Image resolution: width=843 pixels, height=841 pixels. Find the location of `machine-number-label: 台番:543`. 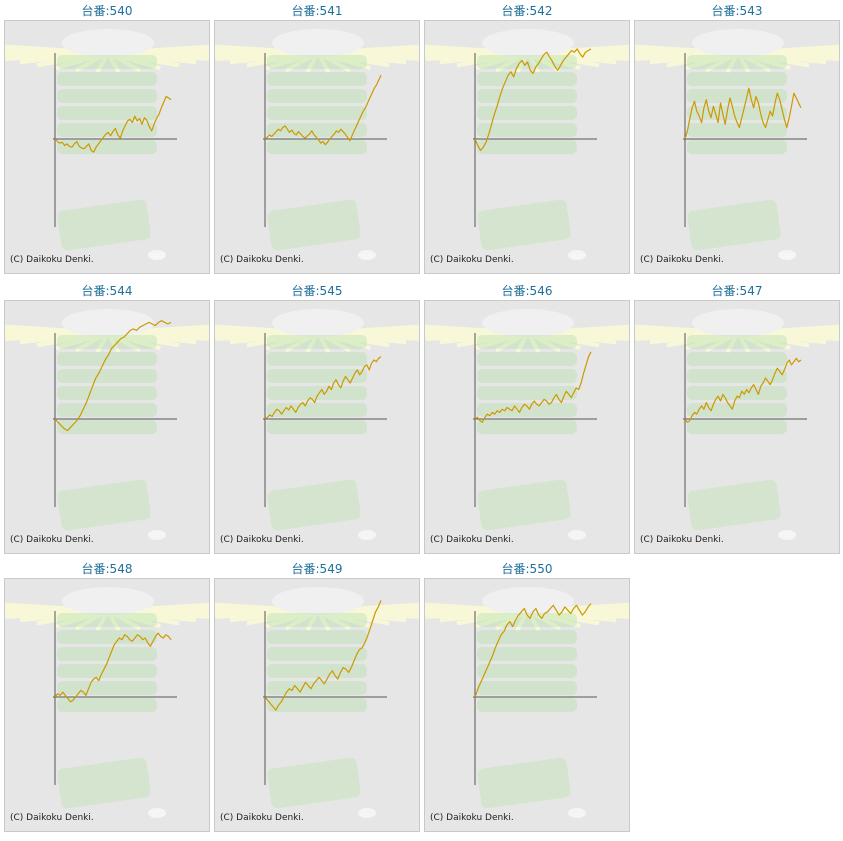

machine-number-label: 台番:543 is located at coordinates (737, 11).